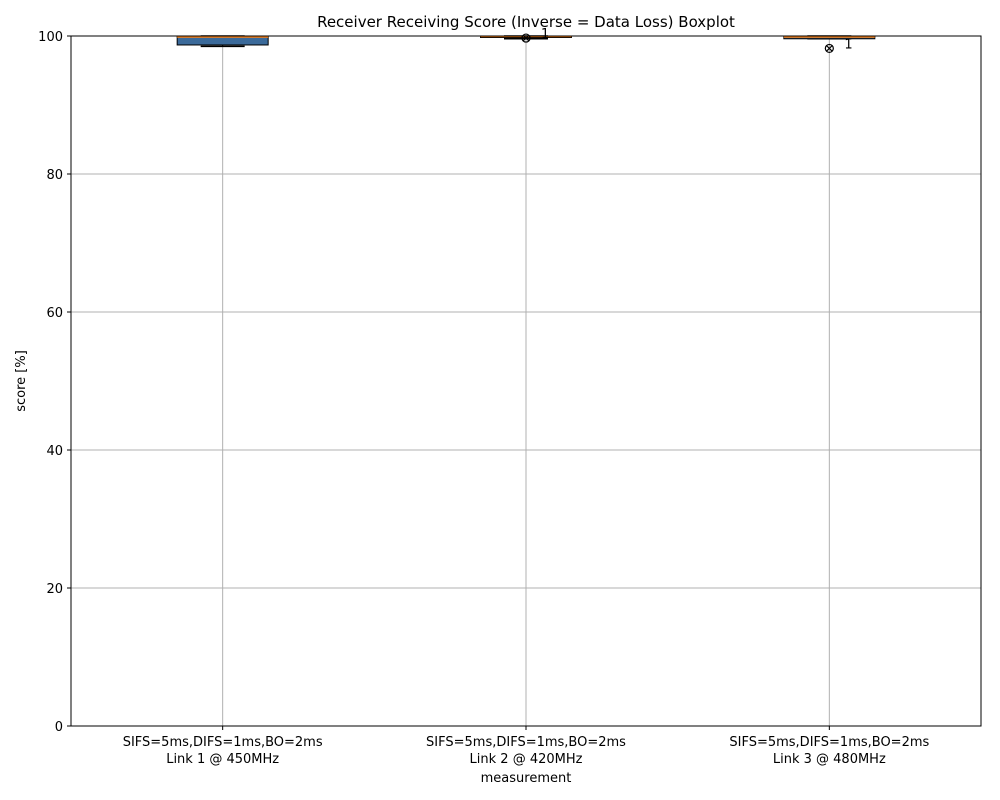 The width and height of the screenshot is (1000, 800). What do you see at coordinates (54, 451) in the screenshot?
I see `y-tick-label: 40` at bounding box center [54, 451].